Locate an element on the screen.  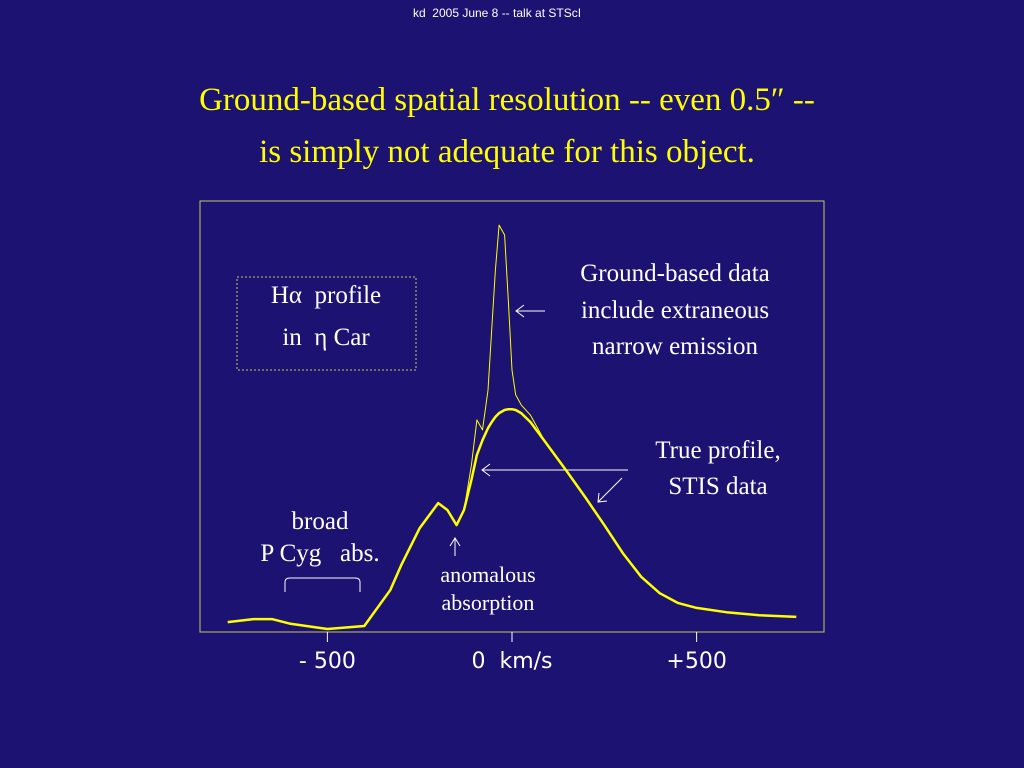
line-series is located at coordinates (501, 375).